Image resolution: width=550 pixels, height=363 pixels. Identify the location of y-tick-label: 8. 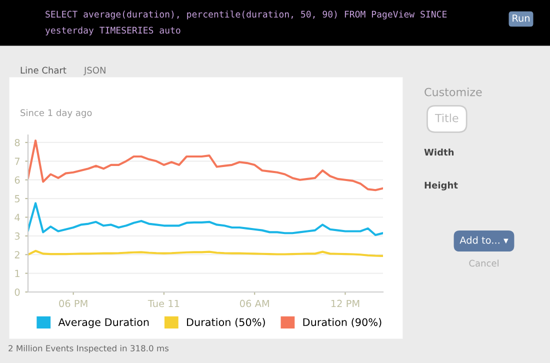
(17, 142).